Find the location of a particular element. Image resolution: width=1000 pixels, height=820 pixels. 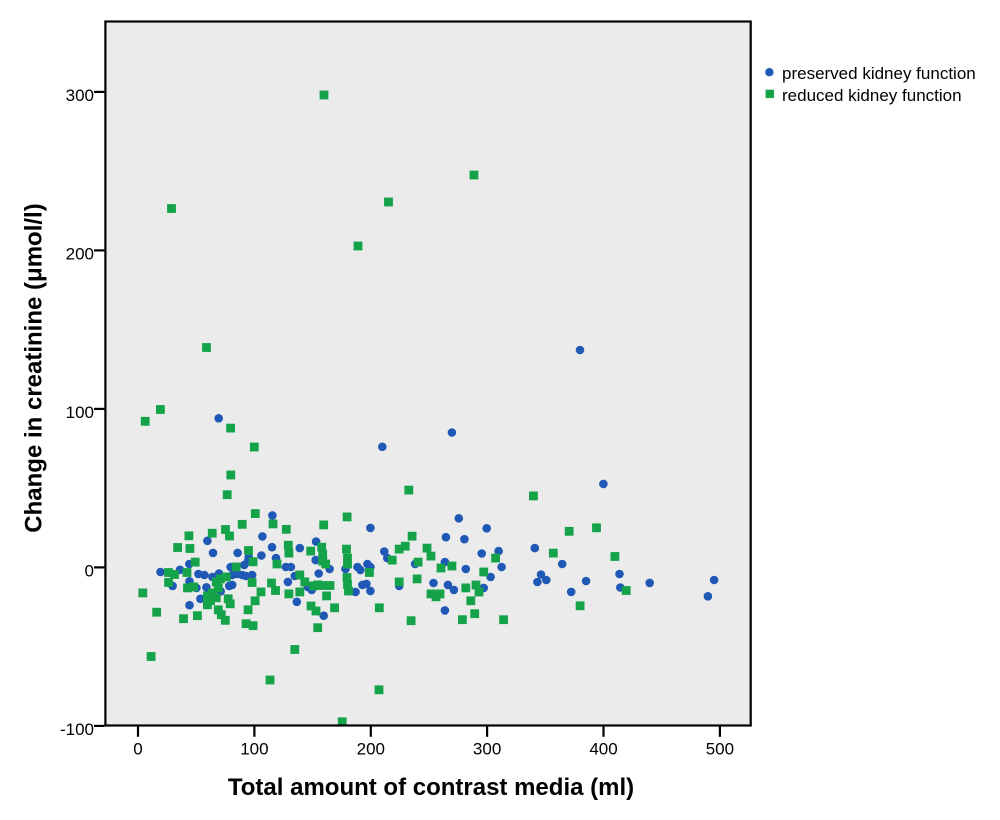

svg-text: Change in creatinine (μmol/l) is located at coordinates (34, 367).